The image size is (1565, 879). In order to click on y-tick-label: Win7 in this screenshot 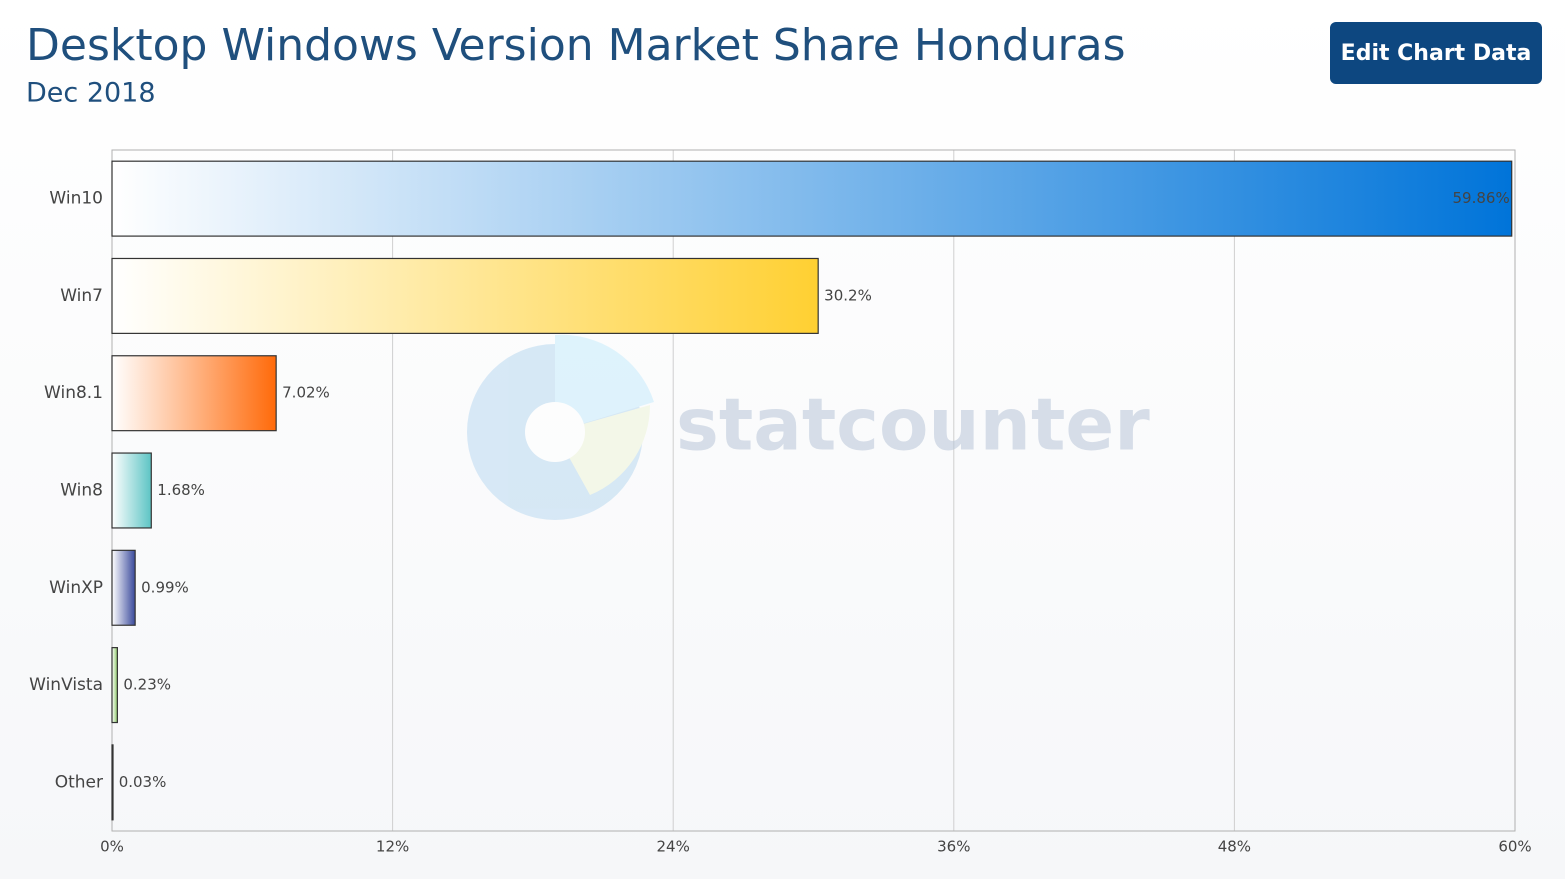, I will do `click(81, 296)`.